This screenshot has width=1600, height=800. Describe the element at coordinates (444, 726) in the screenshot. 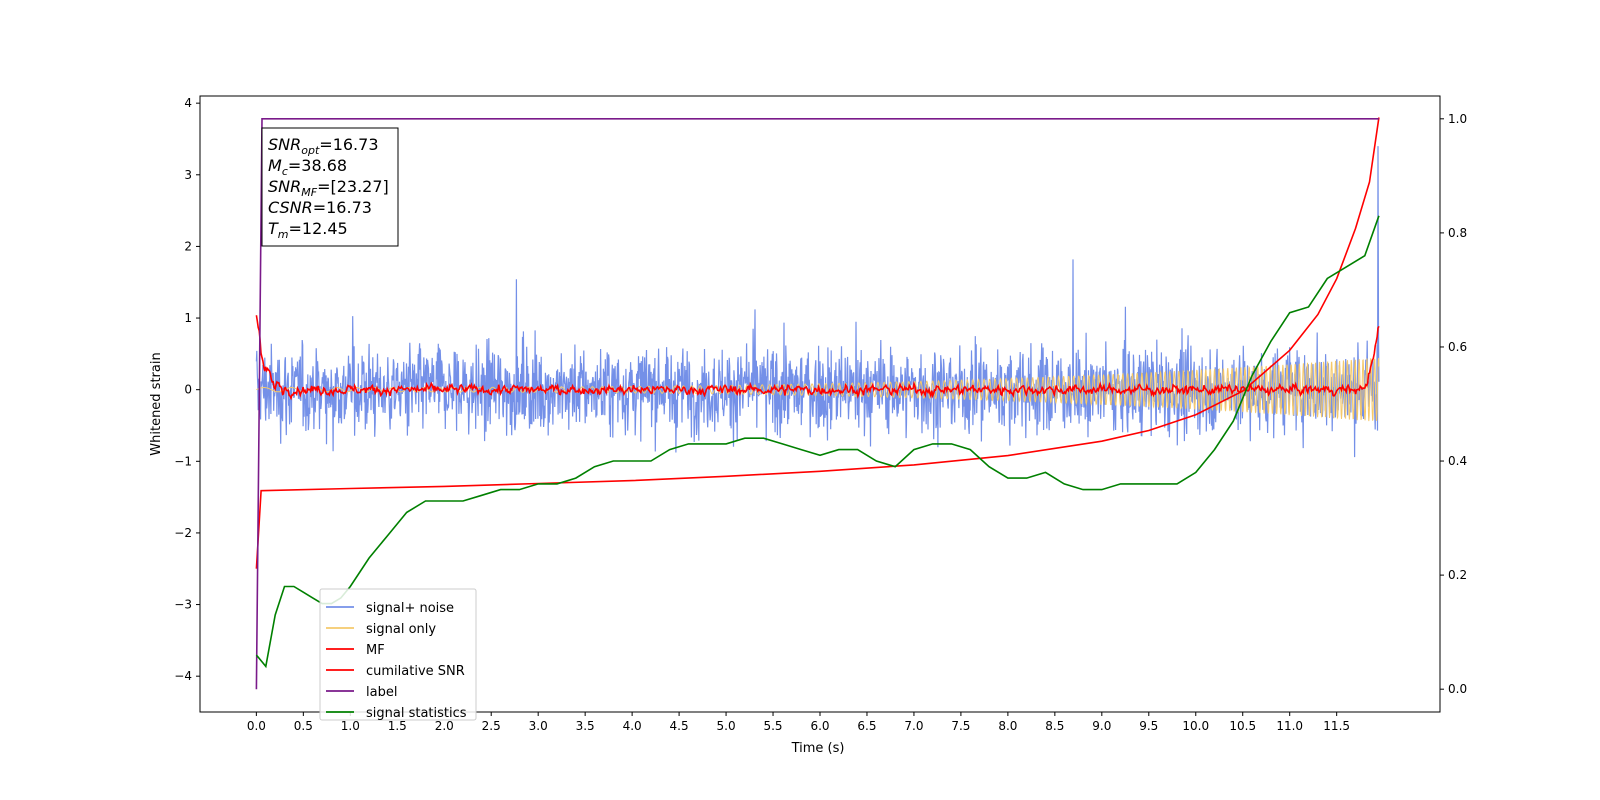

I see `x-tick-label: 2.0` at that location.